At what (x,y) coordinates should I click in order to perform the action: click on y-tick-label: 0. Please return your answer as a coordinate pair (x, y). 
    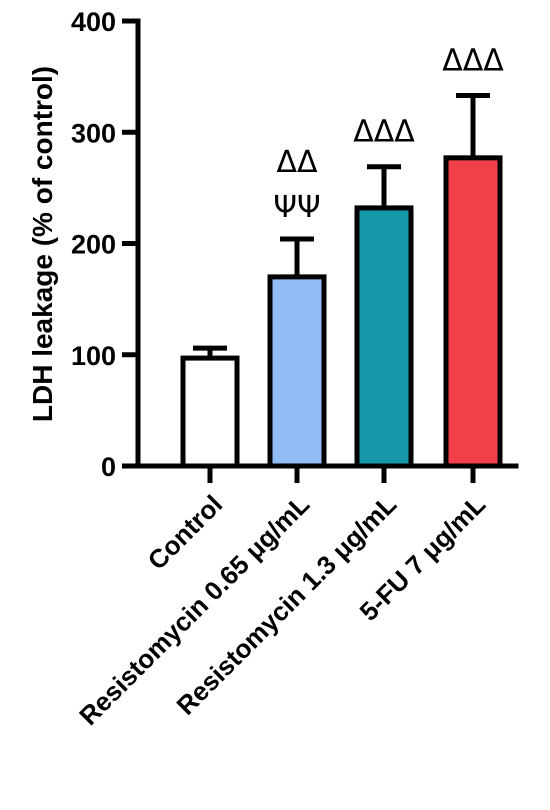
    Looking at the image, I should click on (108, 467).